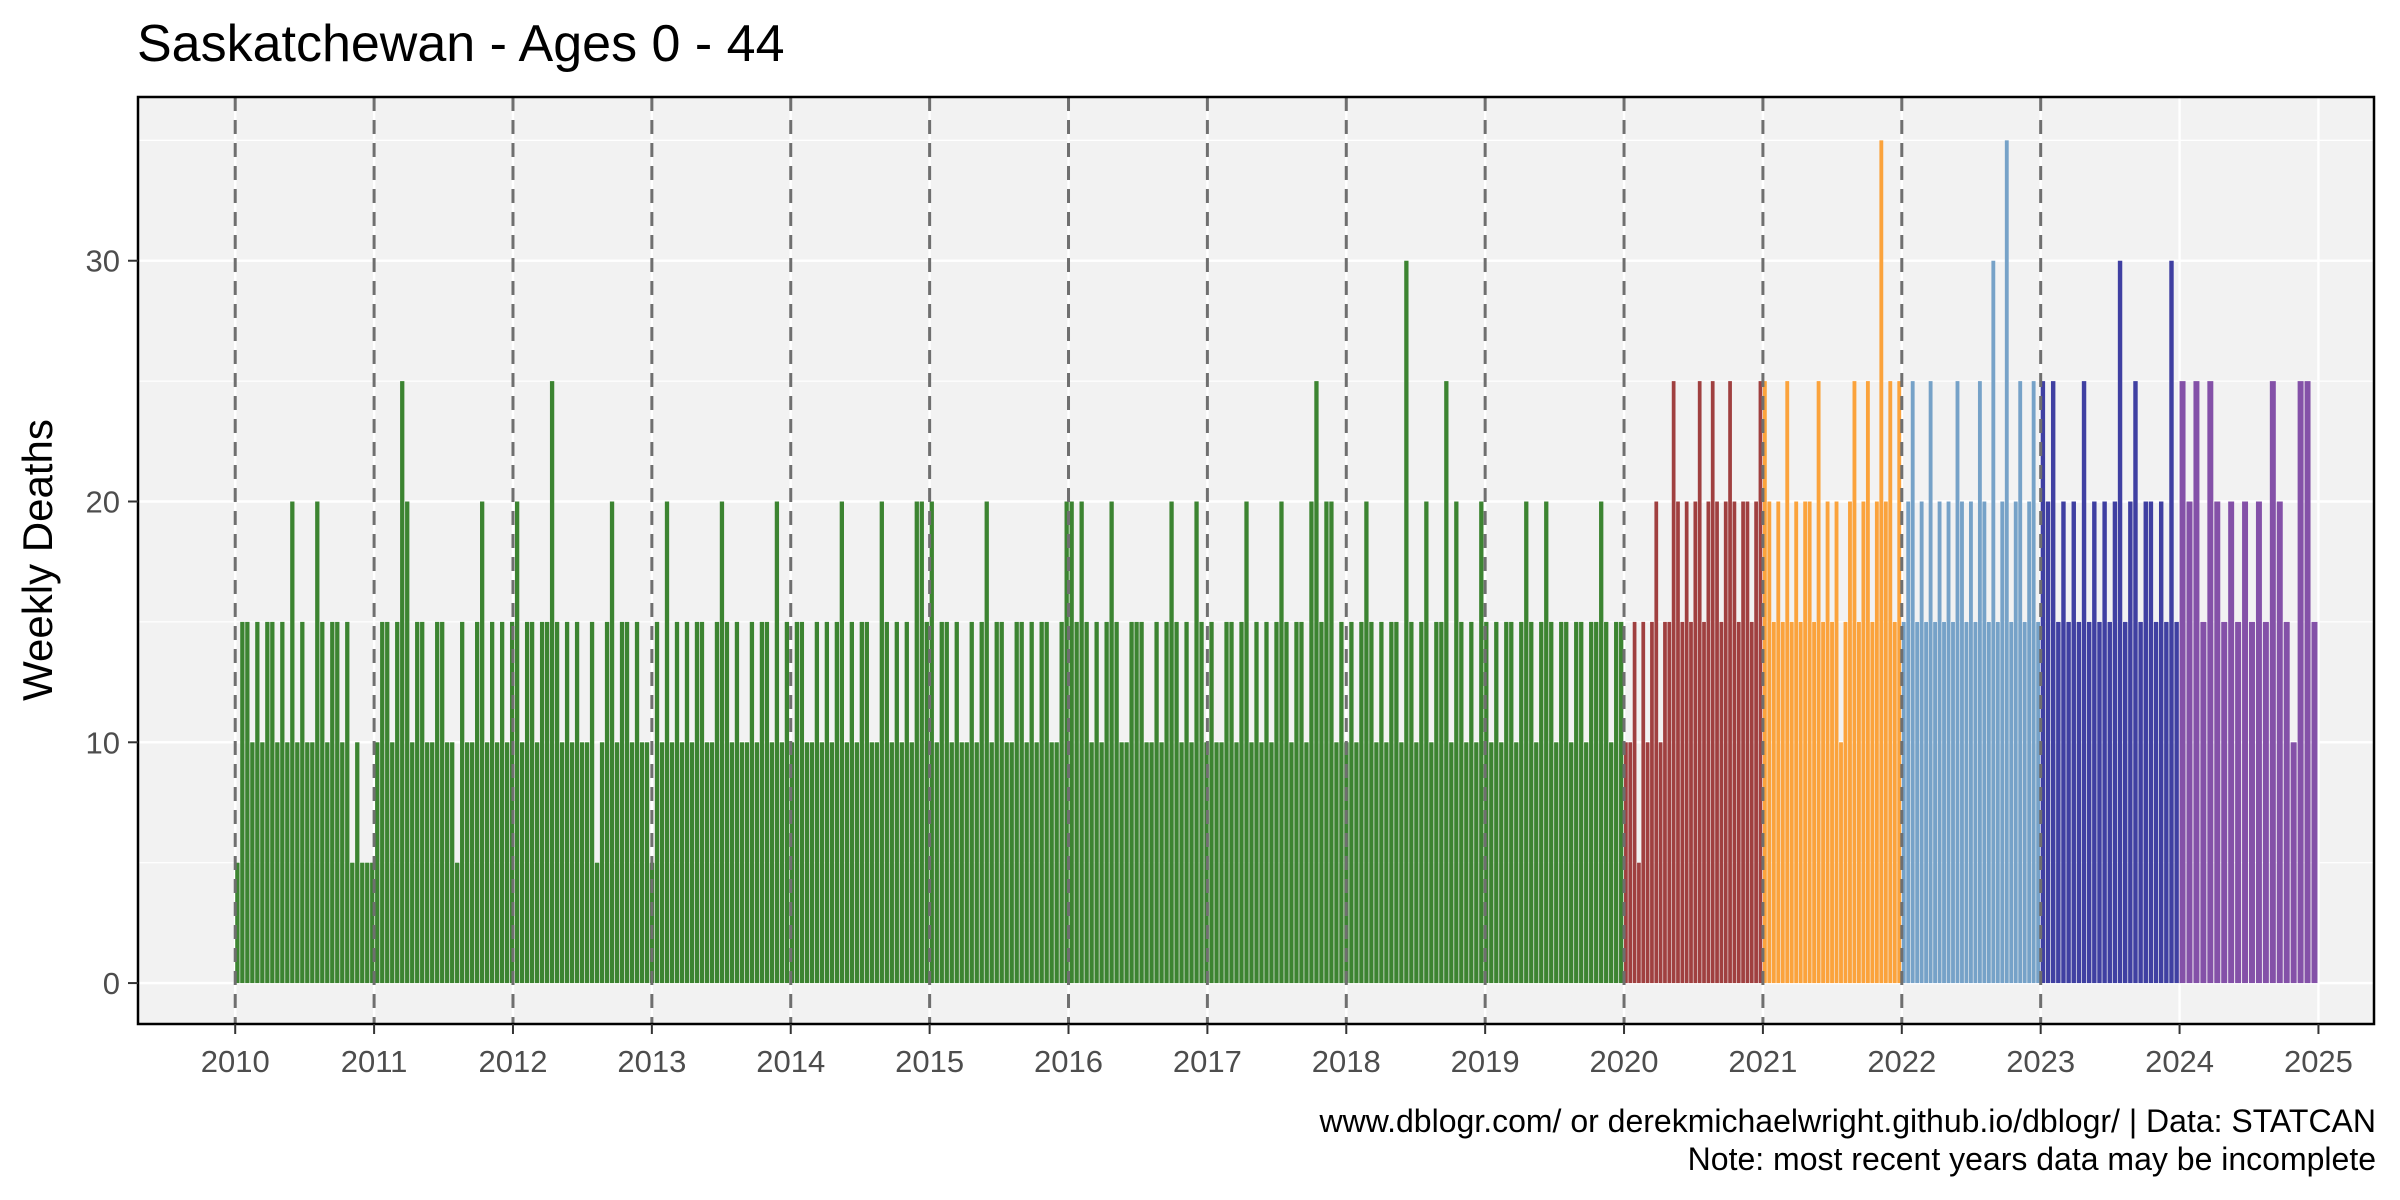  I want to click on y-axis-label: Weekly Deaths, so click(37, 560).